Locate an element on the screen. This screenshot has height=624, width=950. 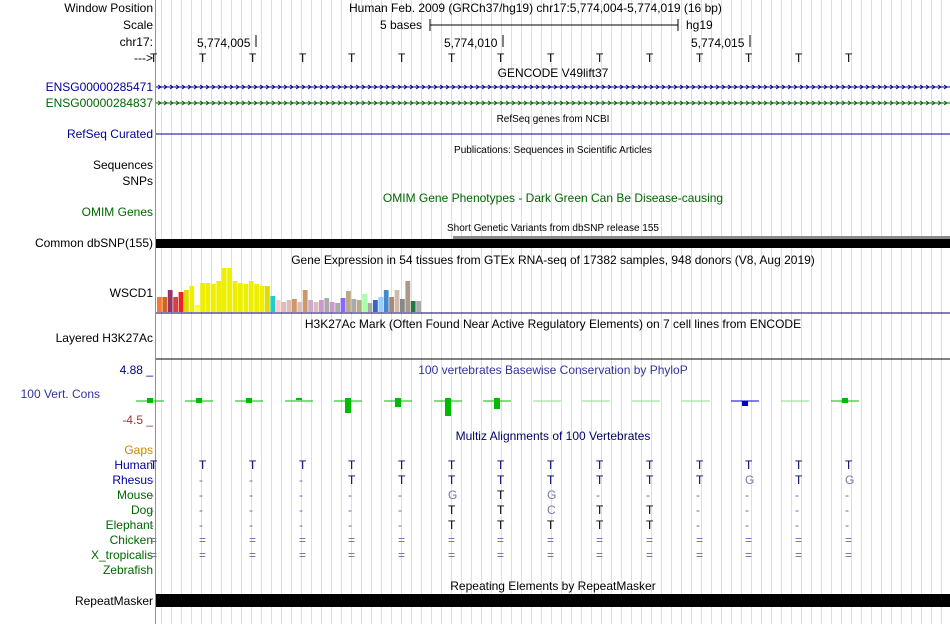
species-label-rhesus: Rhesus is located at coordinates (132, 480).